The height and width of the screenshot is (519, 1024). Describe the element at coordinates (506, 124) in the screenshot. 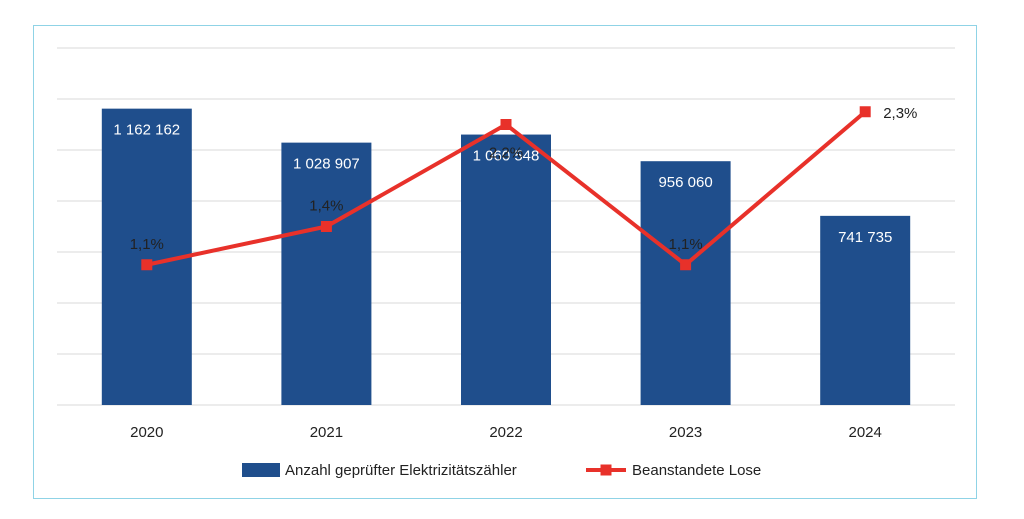

I see `line-point-2022` at that location.